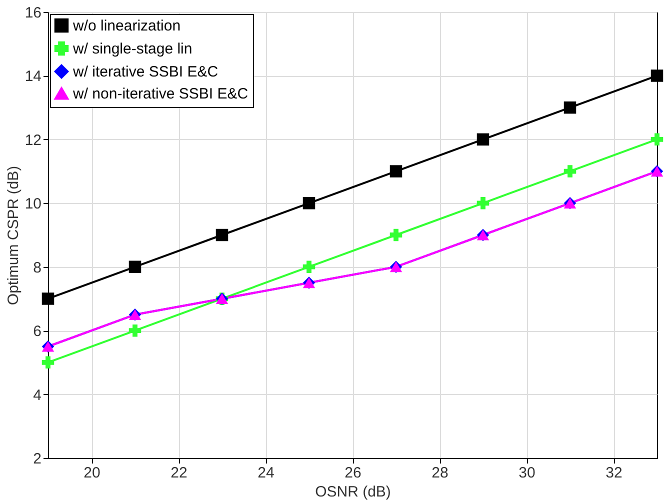 This screenshot has width=669, height=504. What do you see at coordinates (37, 459) in the screenshot?
I see `y-tick-label: 2` at bounding box center [37, 459].